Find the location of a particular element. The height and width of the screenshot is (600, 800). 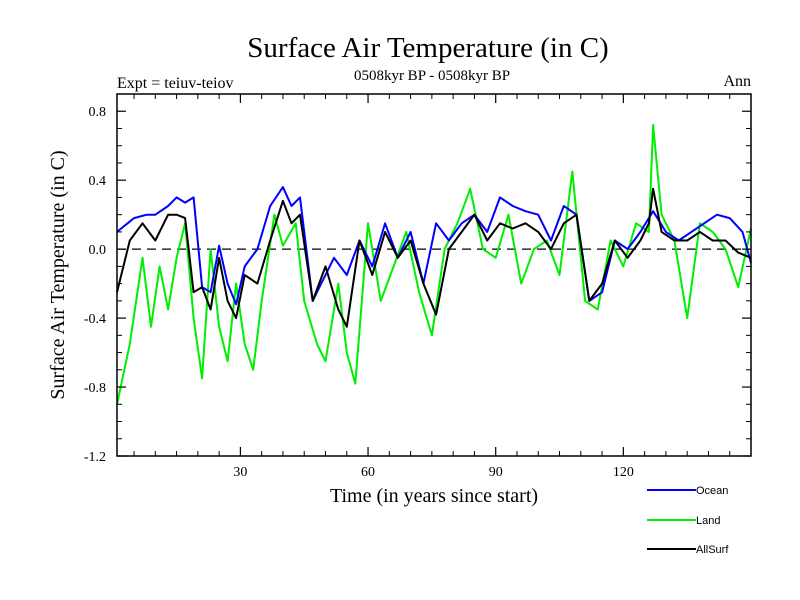

x-tick-label: 60 is located at coordinates (368, 472).